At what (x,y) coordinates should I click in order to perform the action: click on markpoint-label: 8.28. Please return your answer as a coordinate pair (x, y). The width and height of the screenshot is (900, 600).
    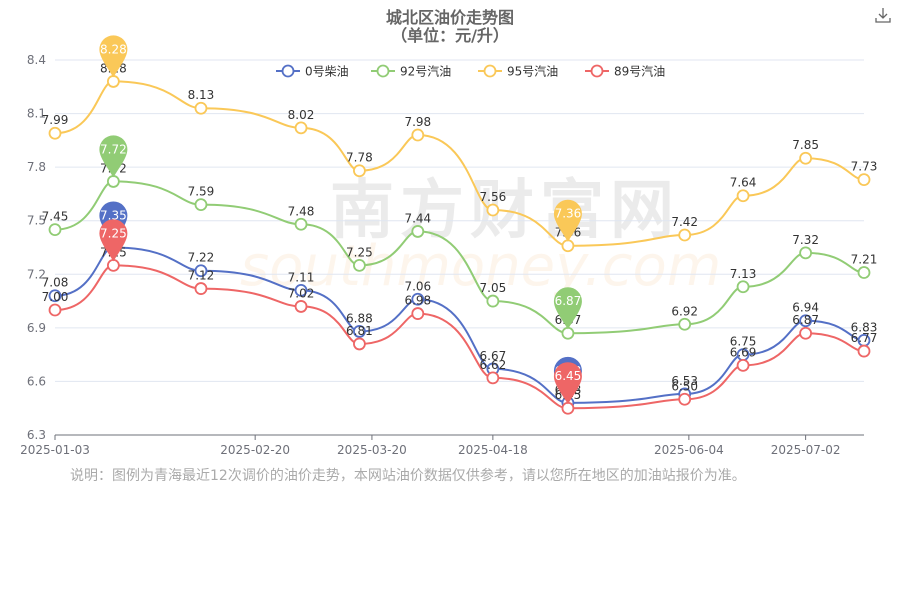
    Looking at the image, I should click on (113, 49).